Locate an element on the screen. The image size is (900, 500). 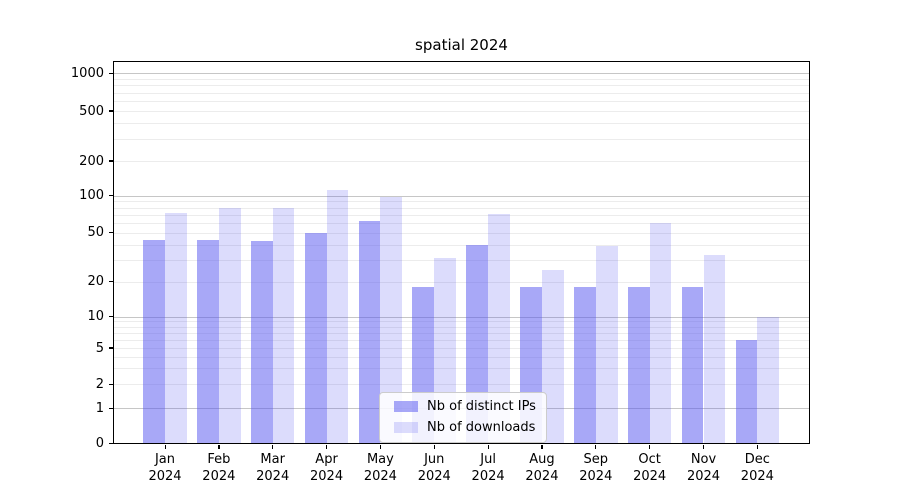
legend: Nb of distinct IPs Nb of downloads is located at coordinates (463, 417).